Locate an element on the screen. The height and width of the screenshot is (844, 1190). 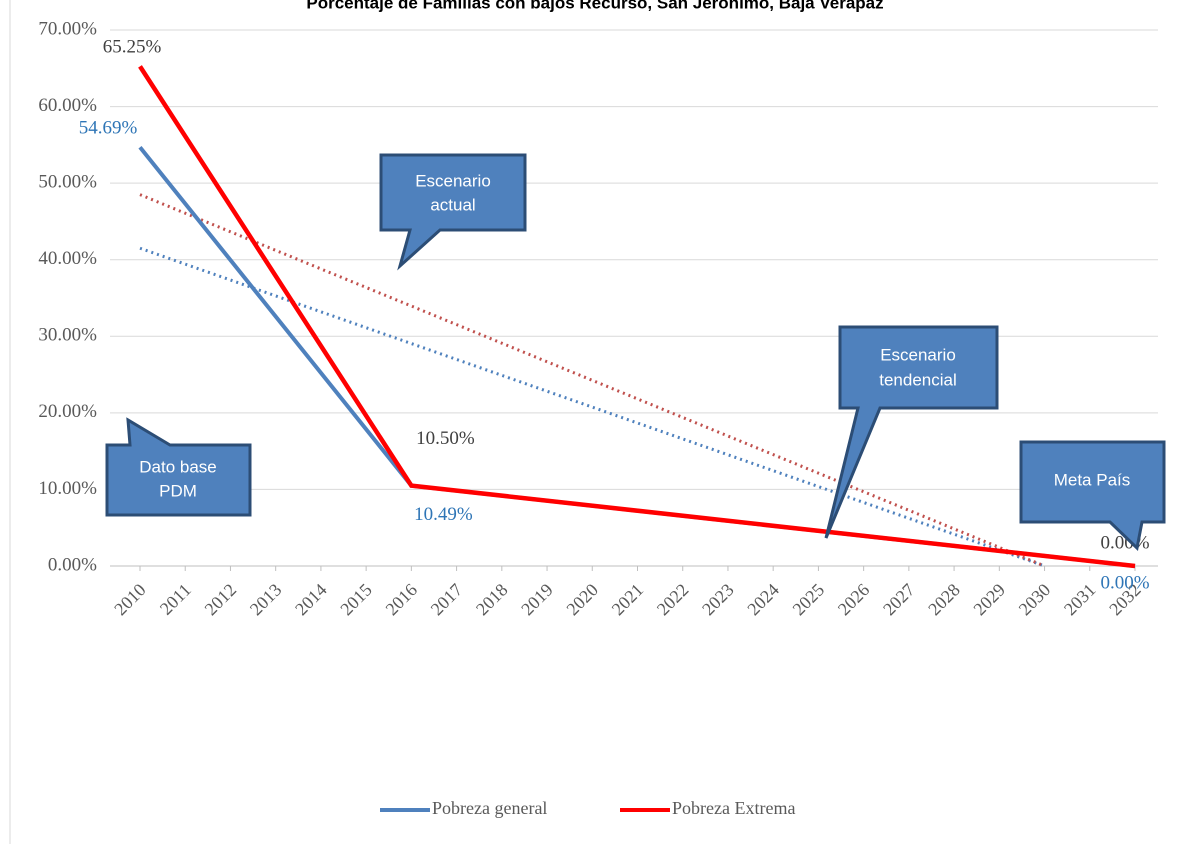
legend-label: Pobreza Extrema is located at coordinates (733, 808).